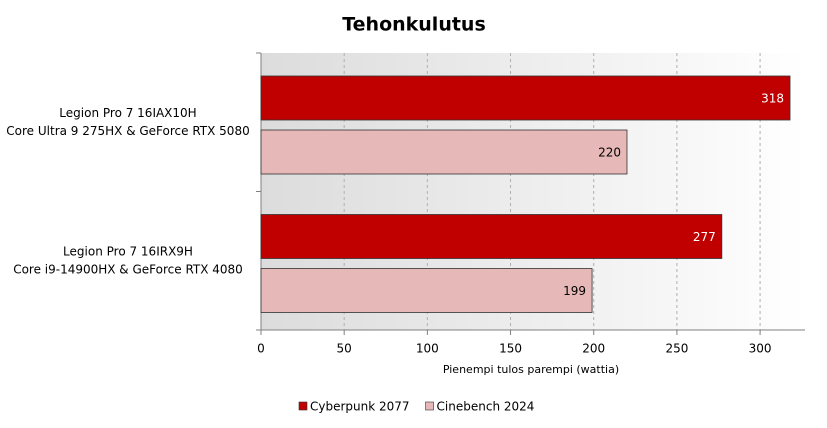 The image size is (827, 428). Describe the element at coordinates (360, 407) in the screenshot. I see `legend-label: Cyberpunk 2077` at that location.